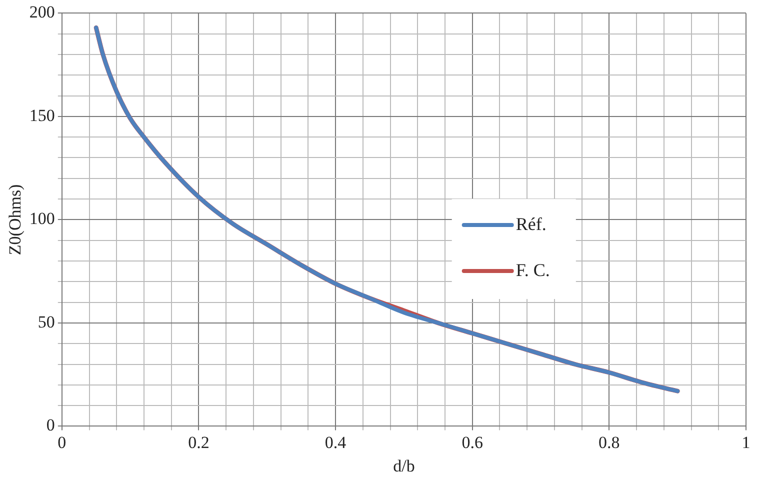 The image size is (758, 479). What do you see at coordinates (42, 115) in the screenshot?
I see `y-tick-label: 150` at bounding box center [42, 115].